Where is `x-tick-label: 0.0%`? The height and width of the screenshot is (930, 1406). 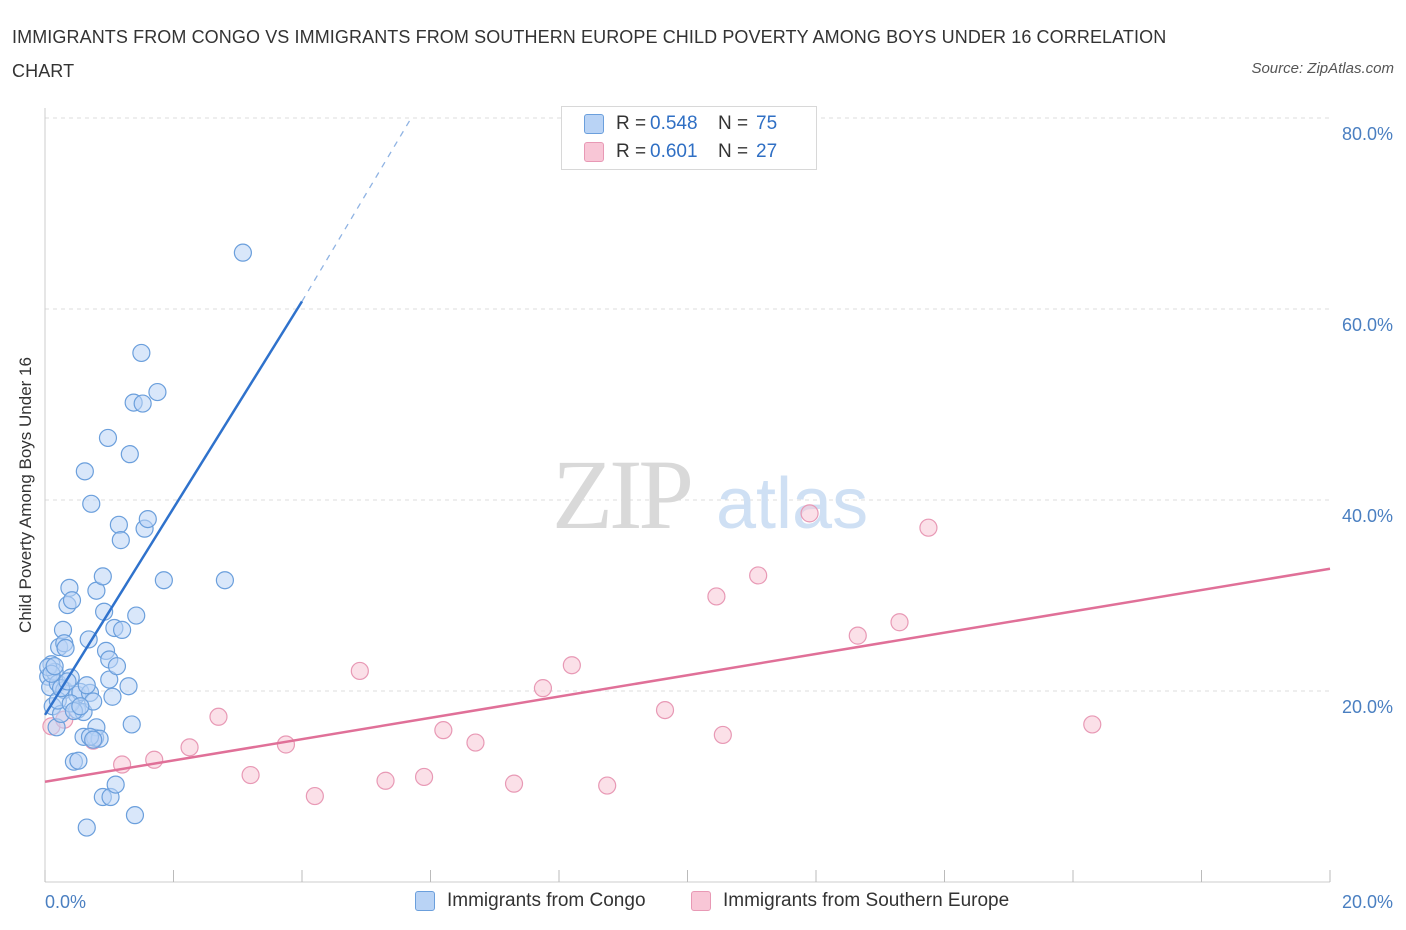
x-tick-label: 0.0% is located at coordinates (65, 902).